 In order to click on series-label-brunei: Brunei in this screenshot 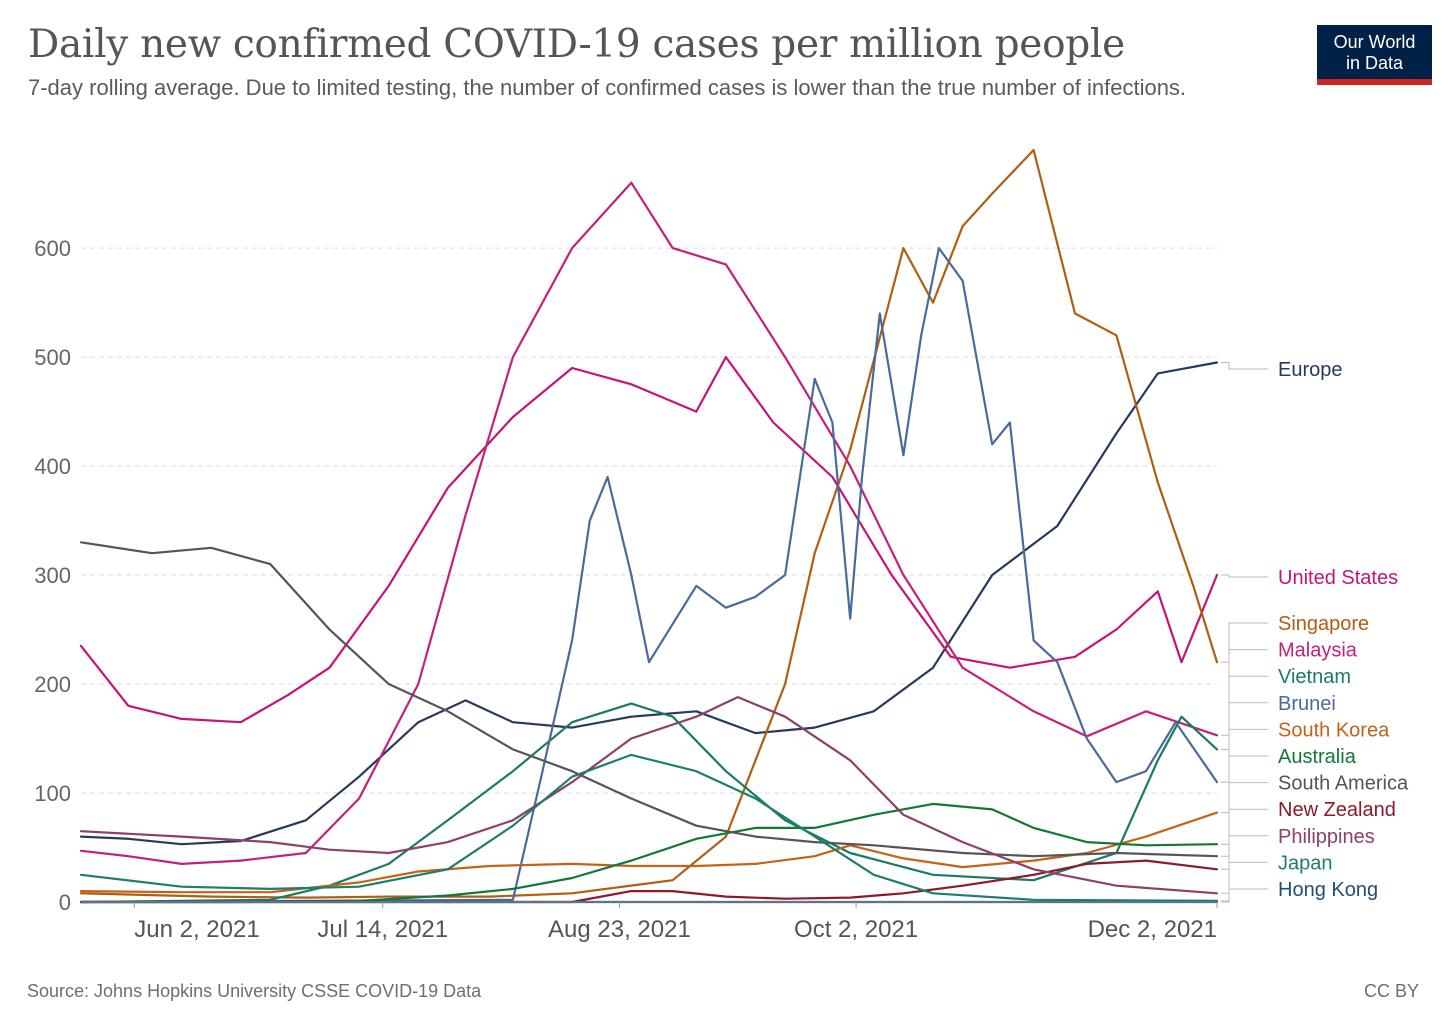, I will do `click(1307, 704)`.